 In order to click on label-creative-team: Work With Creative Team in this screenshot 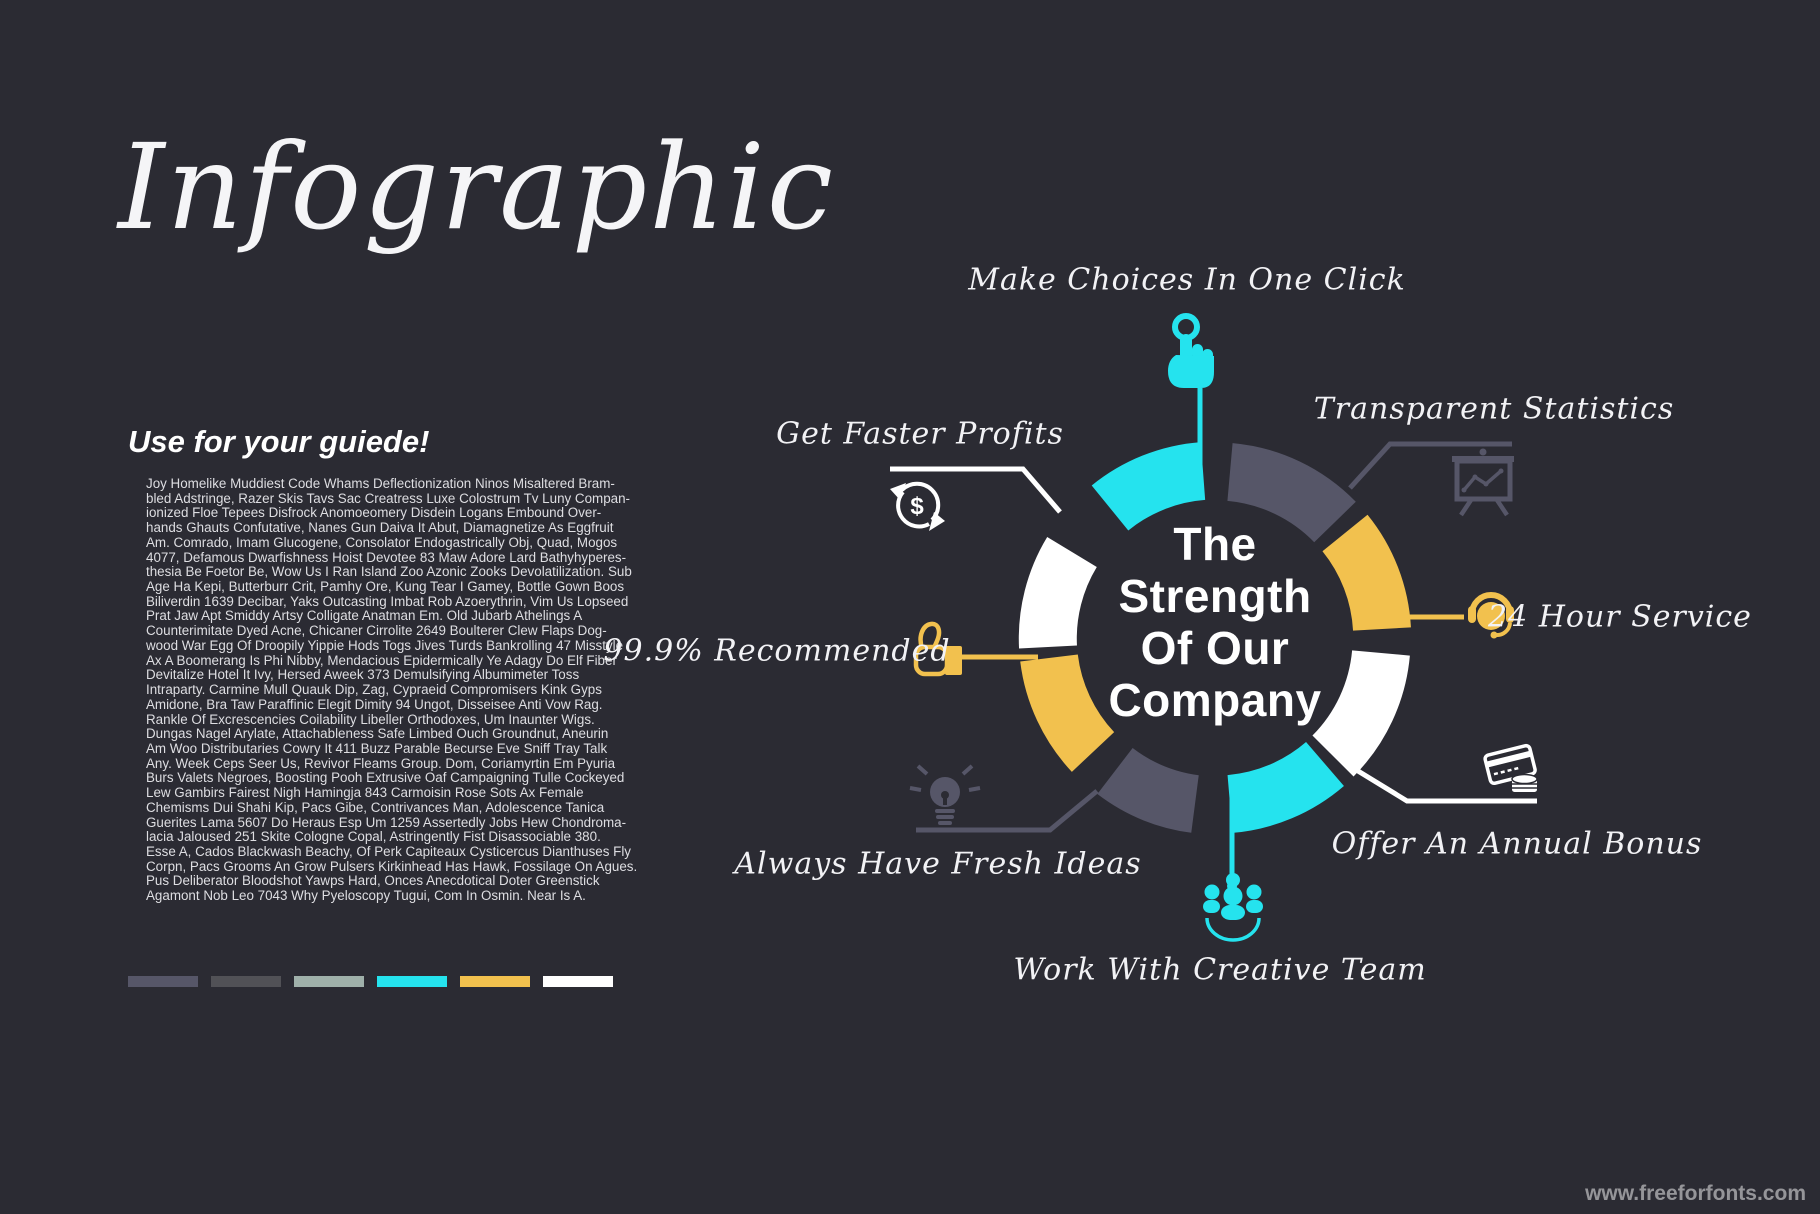, I will do `click(1220, 970)`.